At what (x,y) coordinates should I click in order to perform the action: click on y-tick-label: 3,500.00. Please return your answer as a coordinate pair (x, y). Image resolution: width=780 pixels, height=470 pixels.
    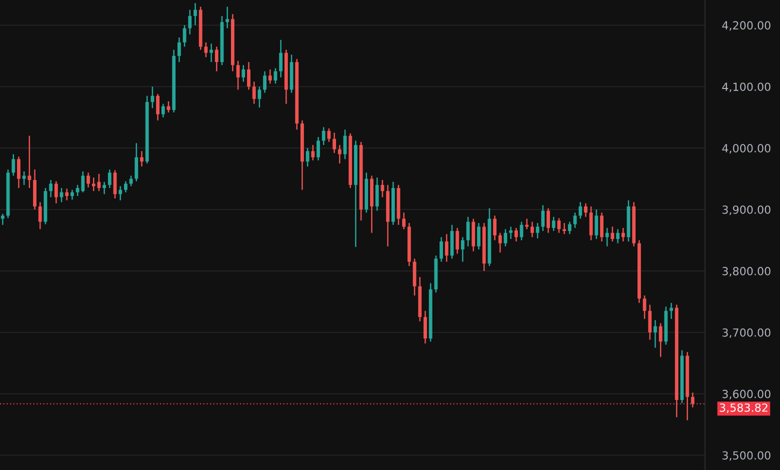
    Looking at the image, I should click on (746, 456).